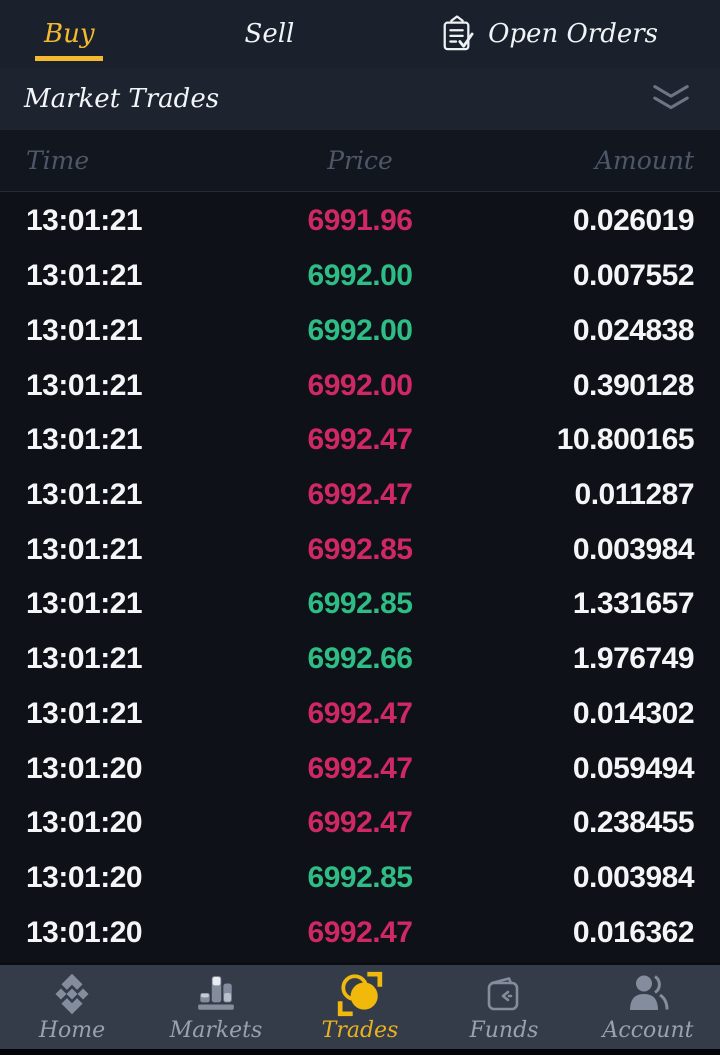 The width and height of the screenshot is (720, 1055). What do you see at coordinates (625, 440) in the screenshot?
I see `trade-amount: 10.800165` at bounding box center [625, 440].